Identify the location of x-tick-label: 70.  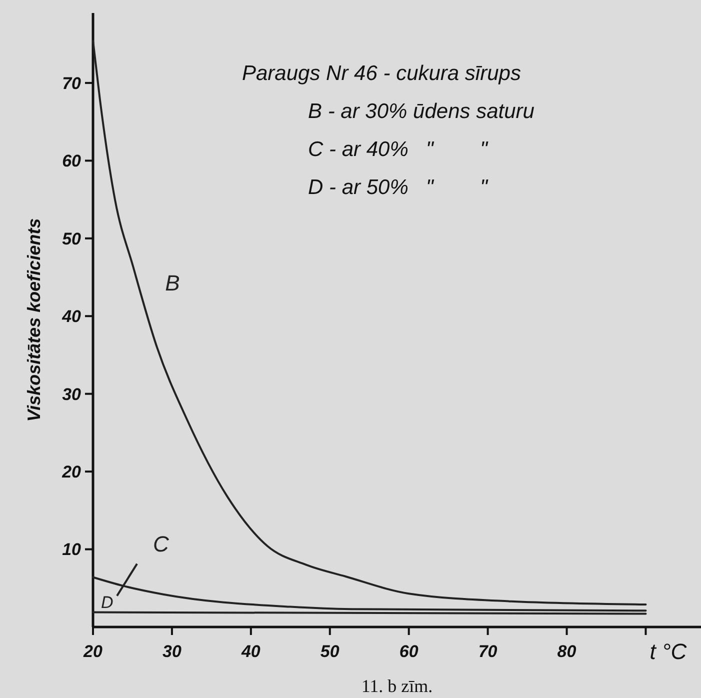
(488, 651).